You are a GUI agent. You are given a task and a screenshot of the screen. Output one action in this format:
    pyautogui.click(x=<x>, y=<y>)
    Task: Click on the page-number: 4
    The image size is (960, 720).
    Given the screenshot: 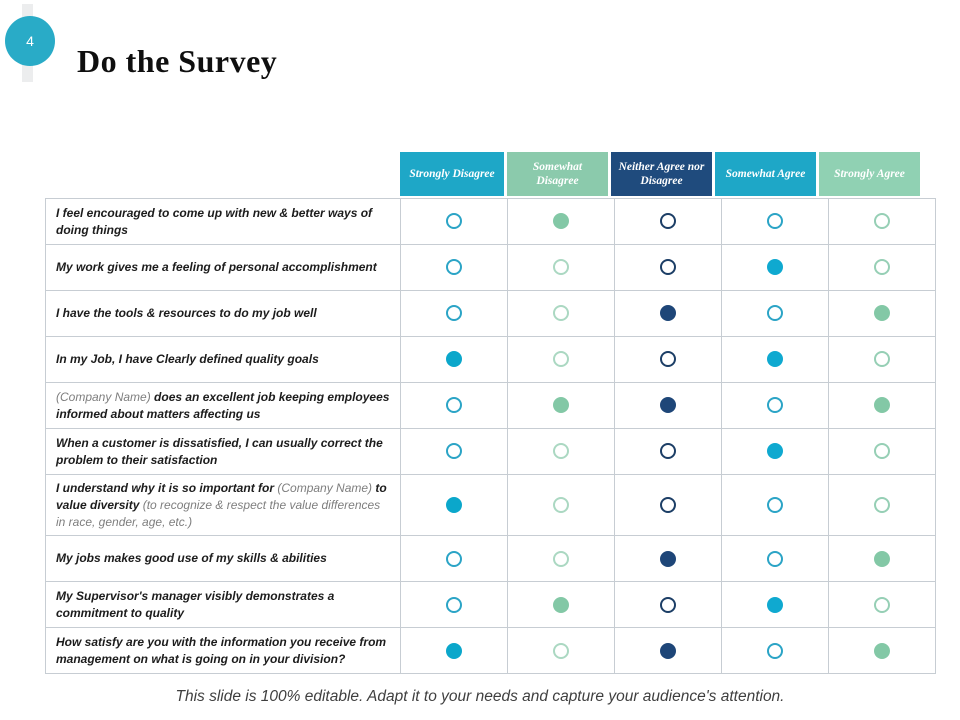 What is the action you would take?
    pyautogui.click(x=30, y=41)
    